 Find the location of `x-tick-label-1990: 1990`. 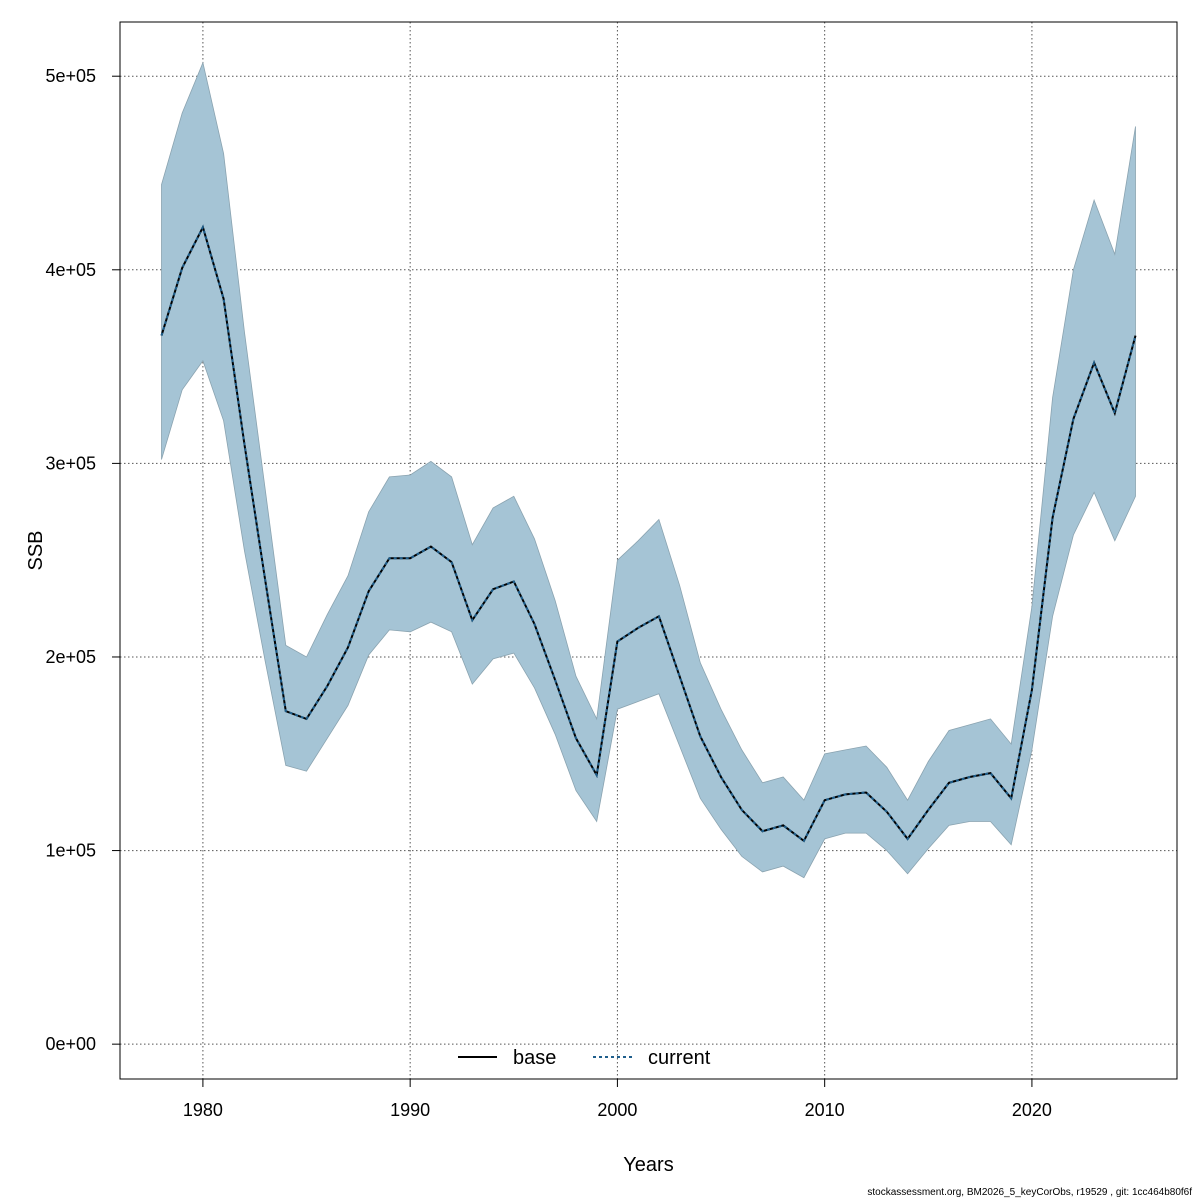

x-tick-label-1990: 1990 is located at coordinates (410, 1110).